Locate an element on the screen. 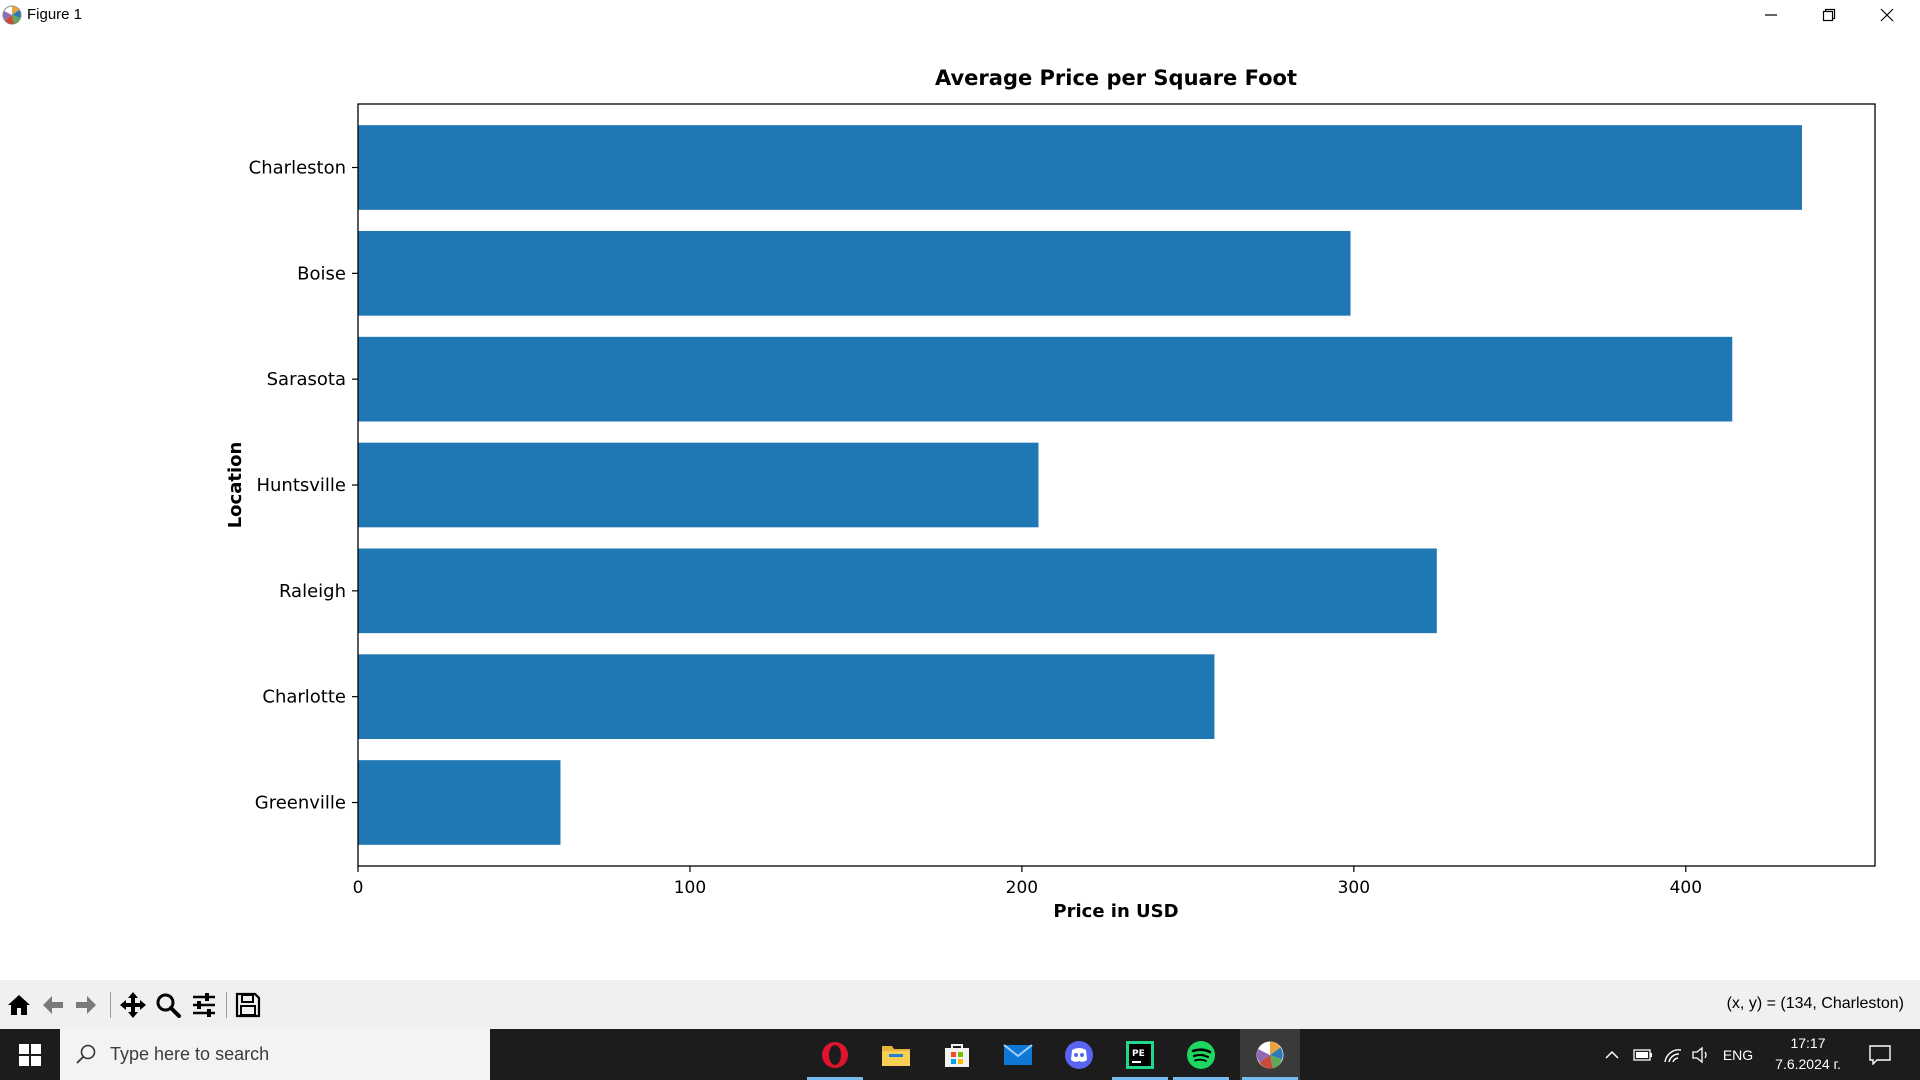  bar-huntsville is located at coordinates (698, 485).